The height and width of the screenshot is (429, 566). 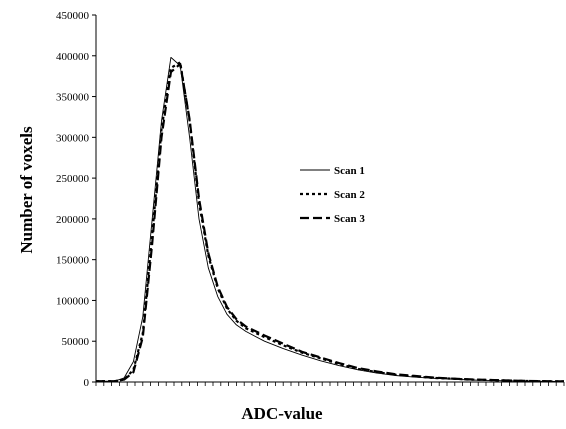 What do you see at coordinates (332, 195) in the screenshot?
I see `legend: Scan 1 Scan 2 Scan 3` at bounding box center [332, 195].